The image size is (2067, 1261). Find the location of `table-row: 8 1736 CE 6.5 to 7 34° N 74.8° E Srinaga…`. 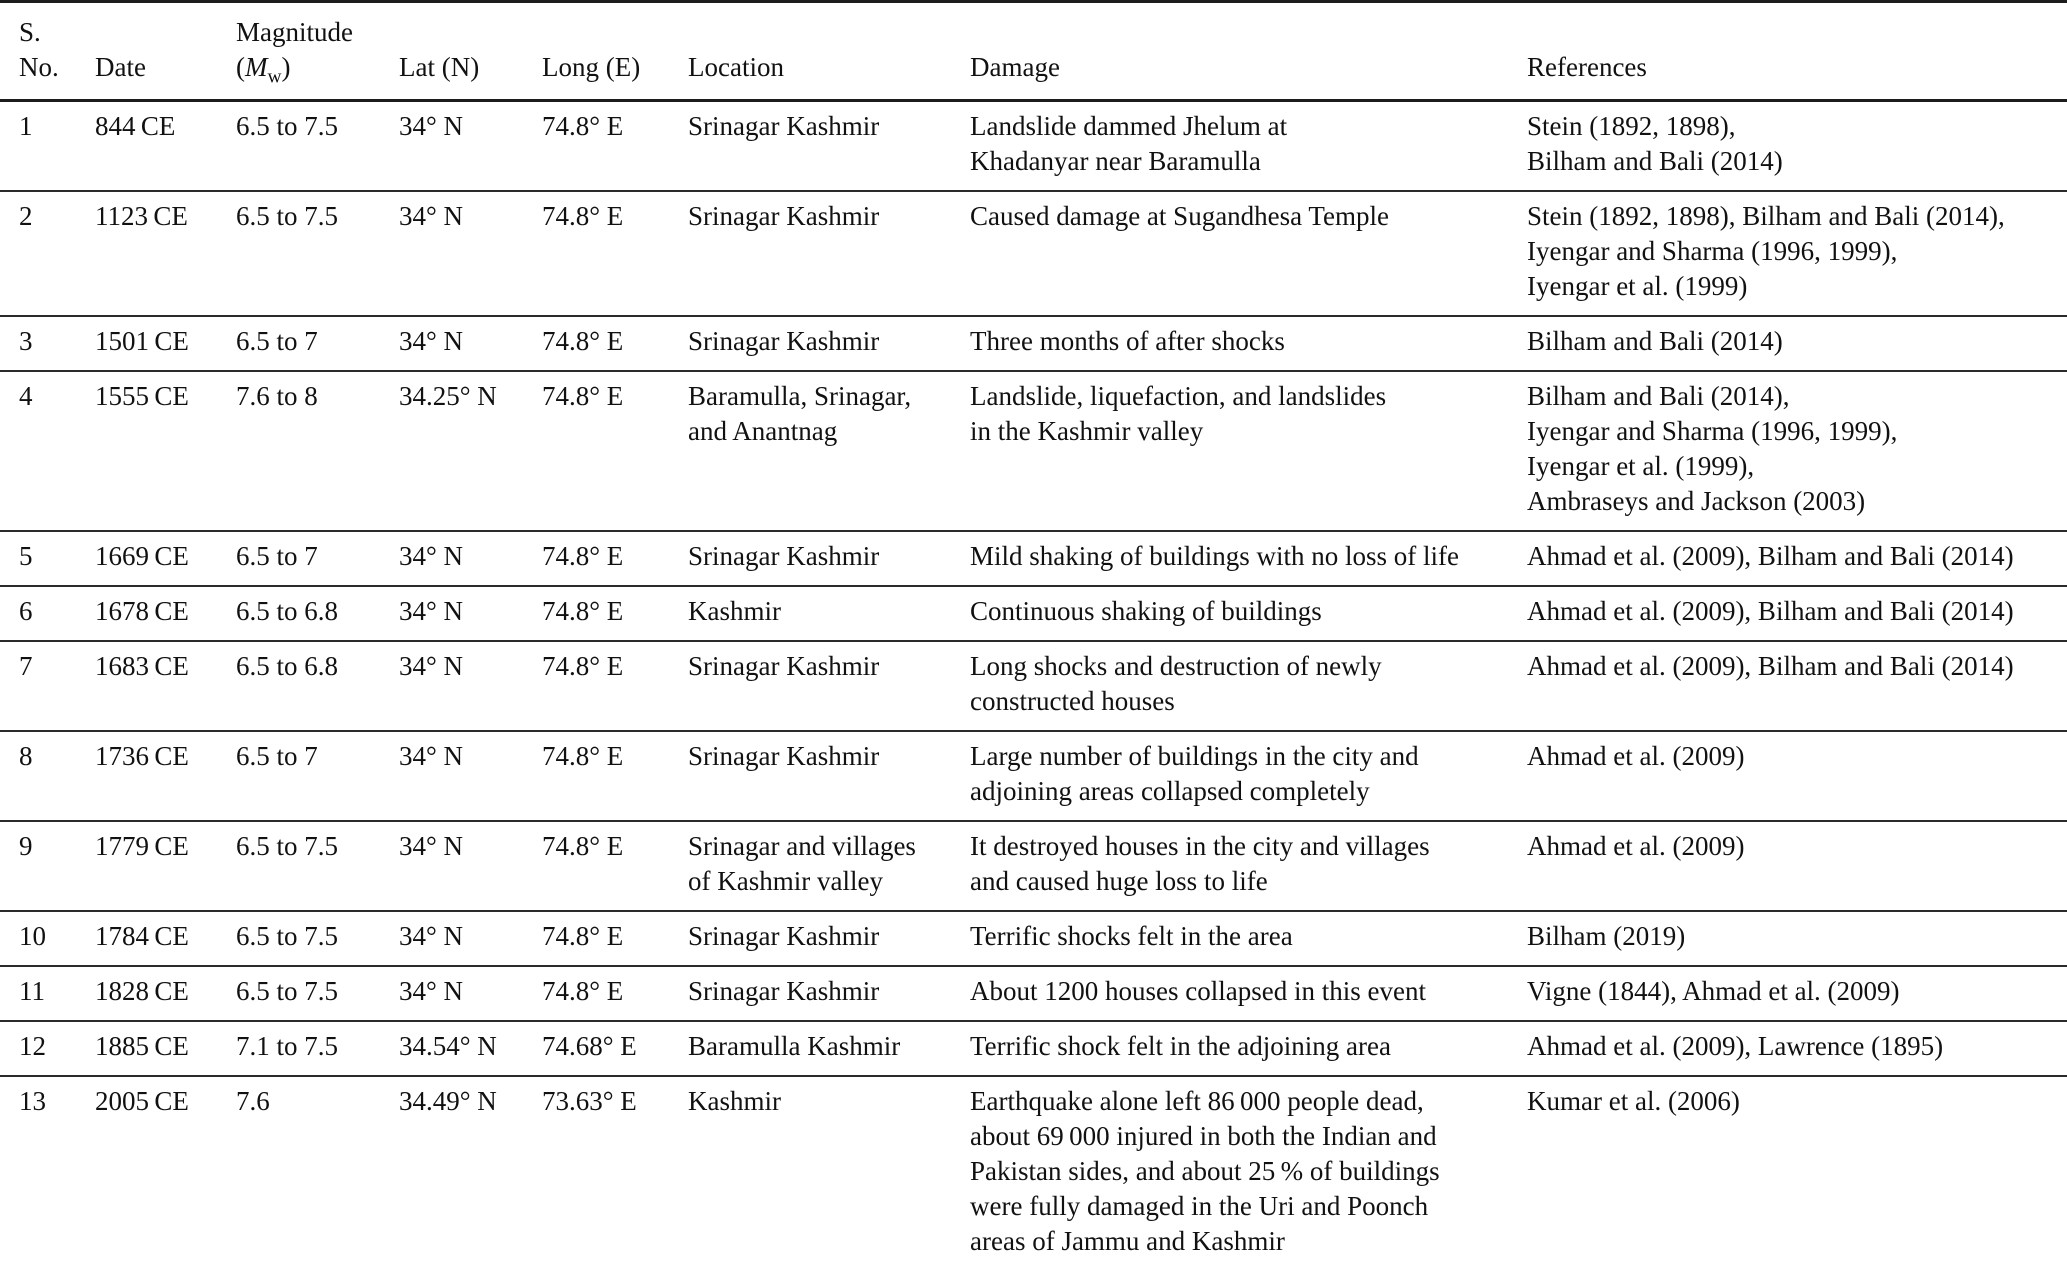

table-row: 8 1736 CE 6.5 to 7 34° N 74.8° E Srinaga… is located at coordinates (1033, 775).